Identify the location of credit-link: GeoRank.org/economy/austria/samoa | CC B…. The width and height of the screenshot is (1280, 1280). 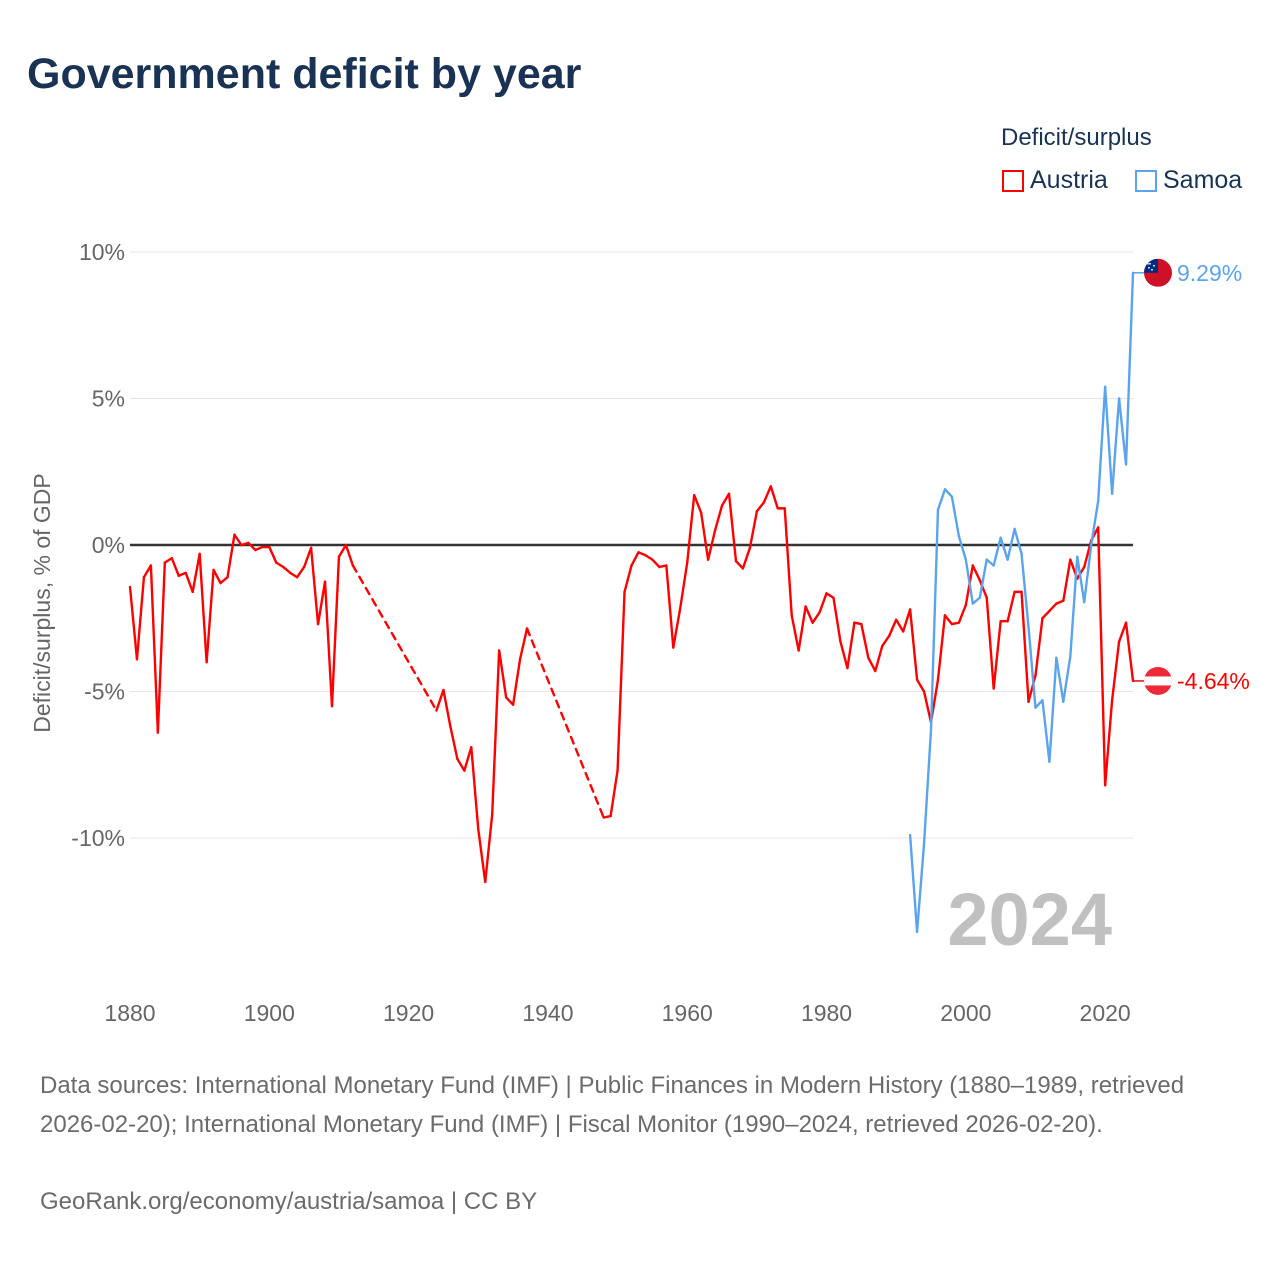
(289, 1201).